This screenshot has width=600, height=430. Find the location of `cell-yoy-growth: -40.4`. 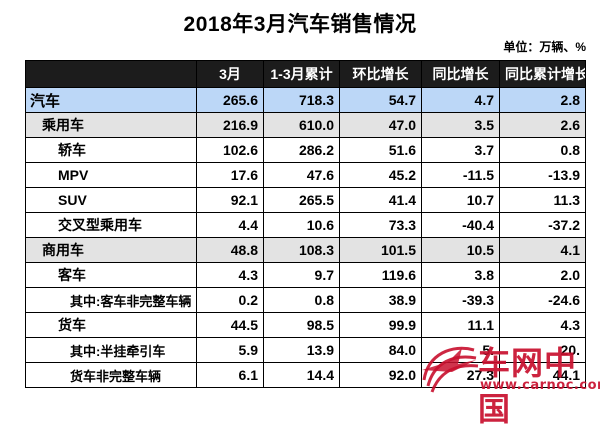

cell-yoy-growth: -40.4 is located at coordinates (460, 225).